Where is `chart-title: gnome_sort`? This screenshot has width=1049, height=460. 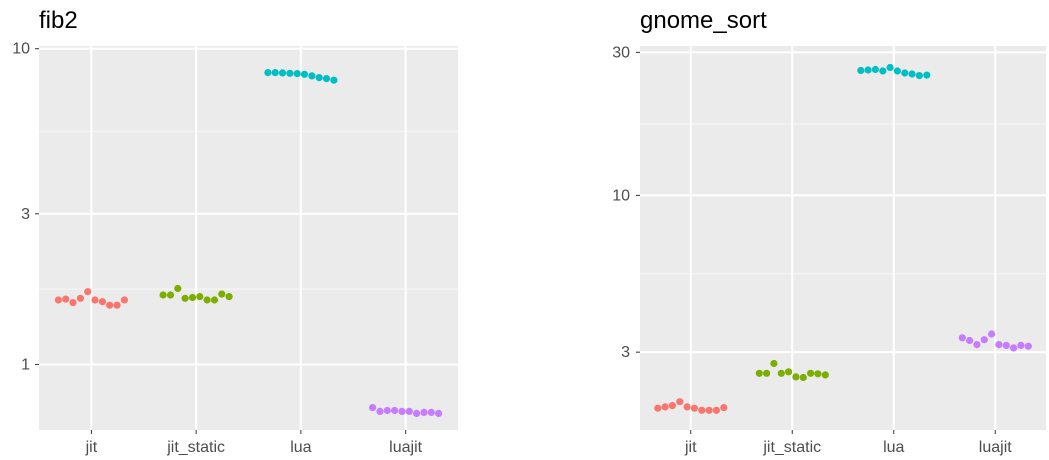
chart-title: gnome_sort is located at coordinates (703, 20).